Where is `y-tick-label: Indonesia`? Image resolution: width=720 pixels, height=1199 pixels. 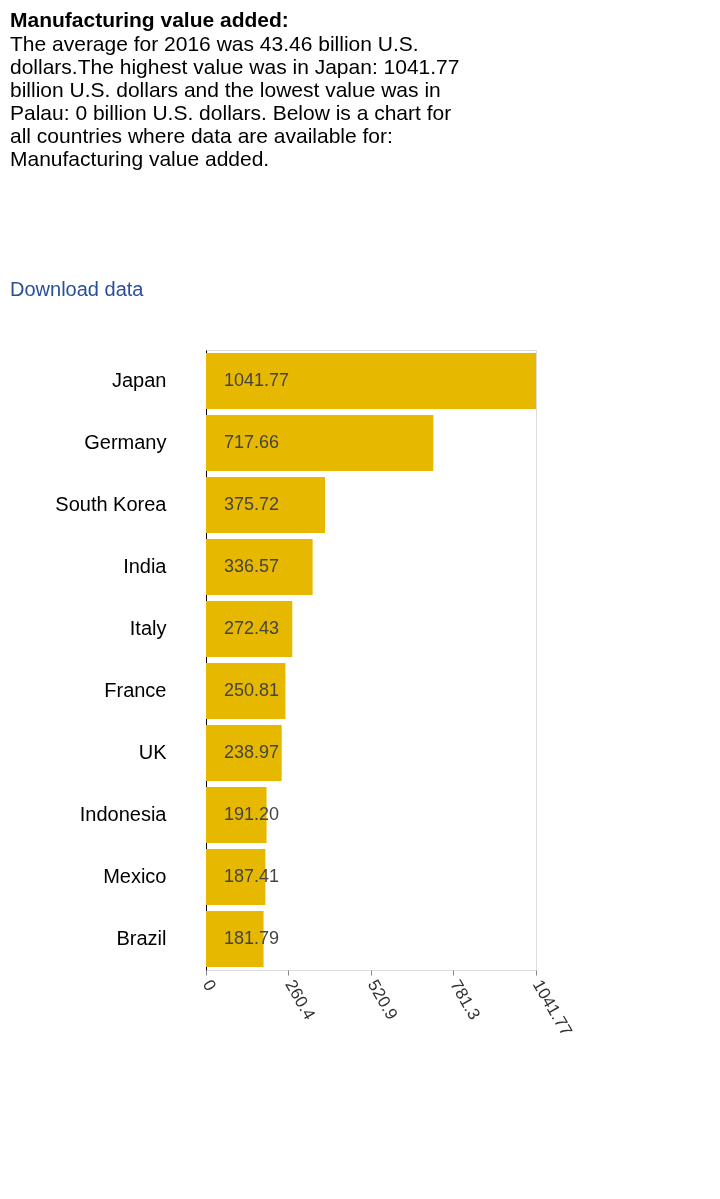
y-tick-label: Indonesia is located at coordinates (123, 814).